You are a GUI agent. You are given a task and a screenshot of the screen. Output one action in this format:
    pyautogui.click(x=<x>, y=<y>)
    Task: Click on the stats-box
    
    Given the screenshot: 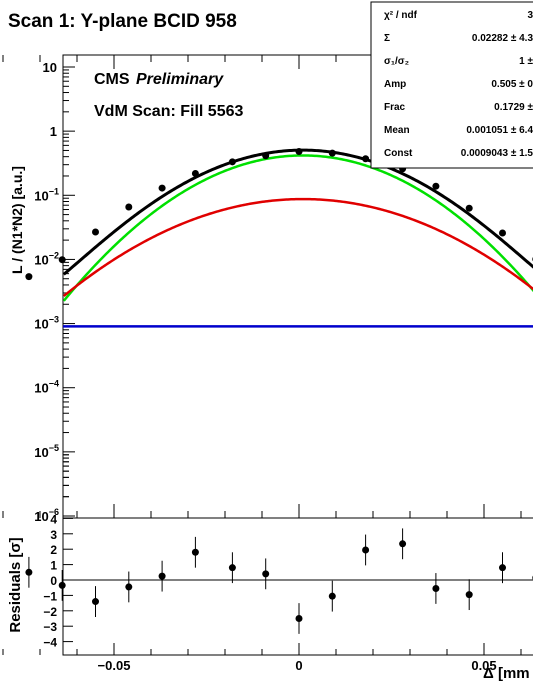 What is the action you would take?
    pyautogui.click(x=451, y=85)
    